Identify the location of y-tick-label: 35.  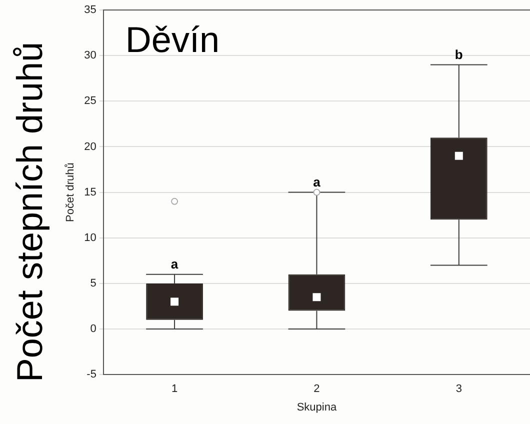
(90, 10).